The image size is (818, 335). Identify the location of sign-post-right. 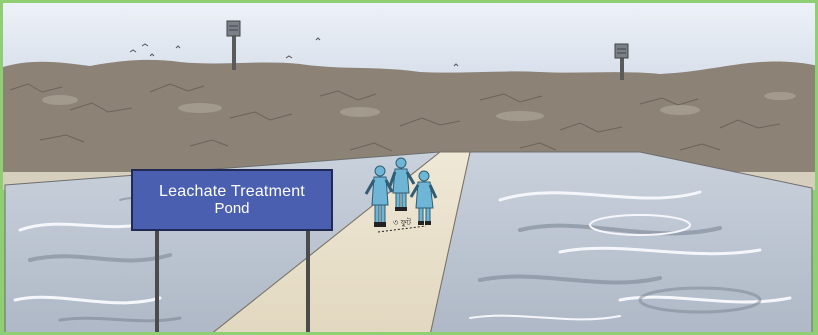
(308, 281).